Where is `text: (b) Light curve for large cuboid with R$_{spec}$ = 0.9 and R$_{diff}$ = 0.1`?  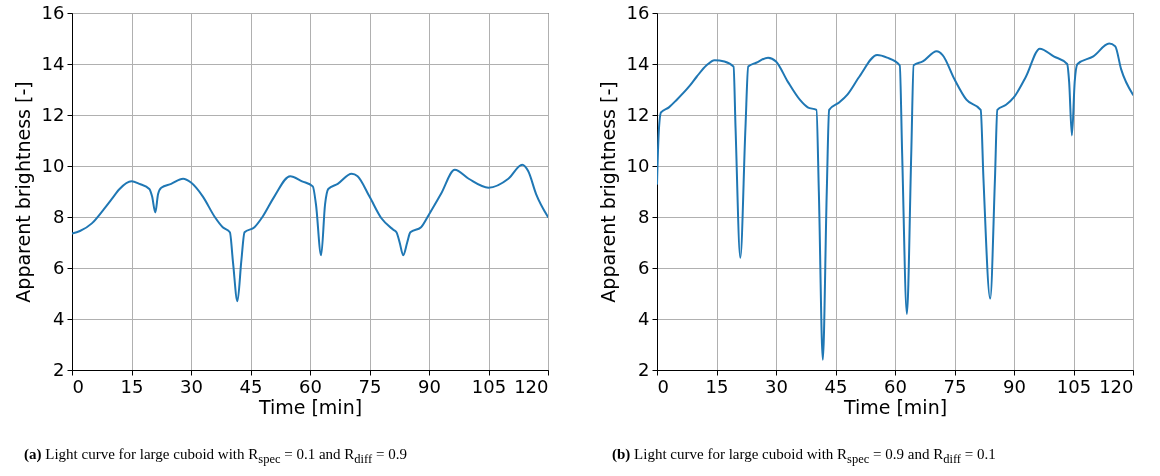 text: (b) Light curve for large cuboid with R$_{spec}$ = 0.9 and R$_{diff}$ = 0.1 is located at coordinates (804, 456).